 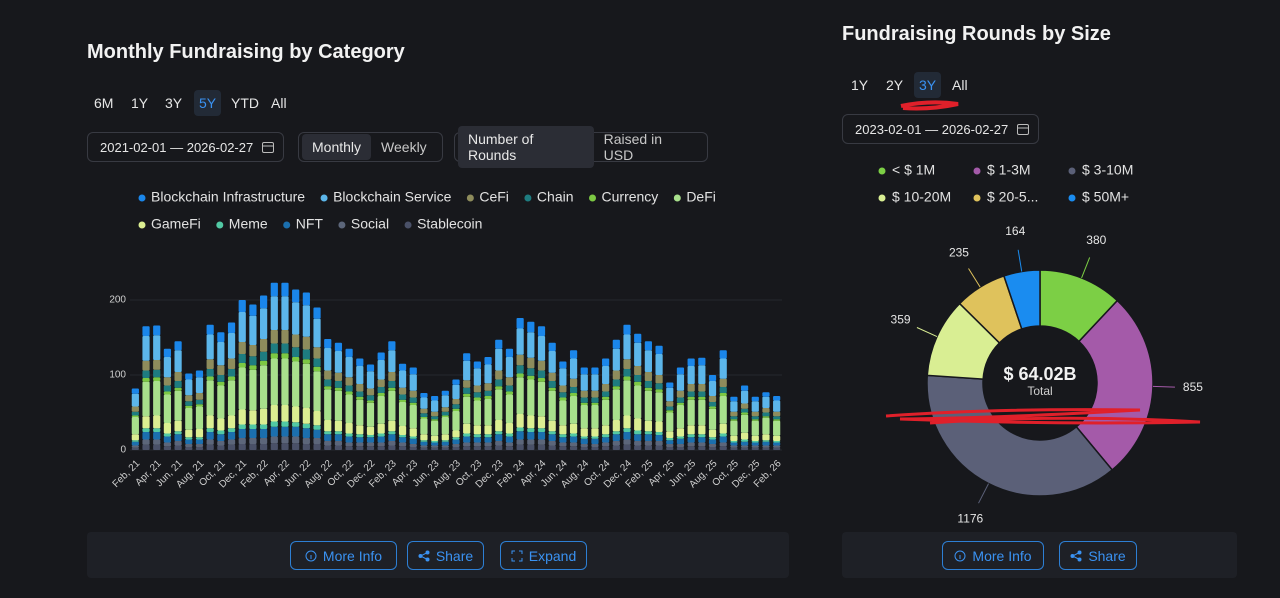 I want to click on toggle-option: Number of Rounds, so click(x=526, y=147).